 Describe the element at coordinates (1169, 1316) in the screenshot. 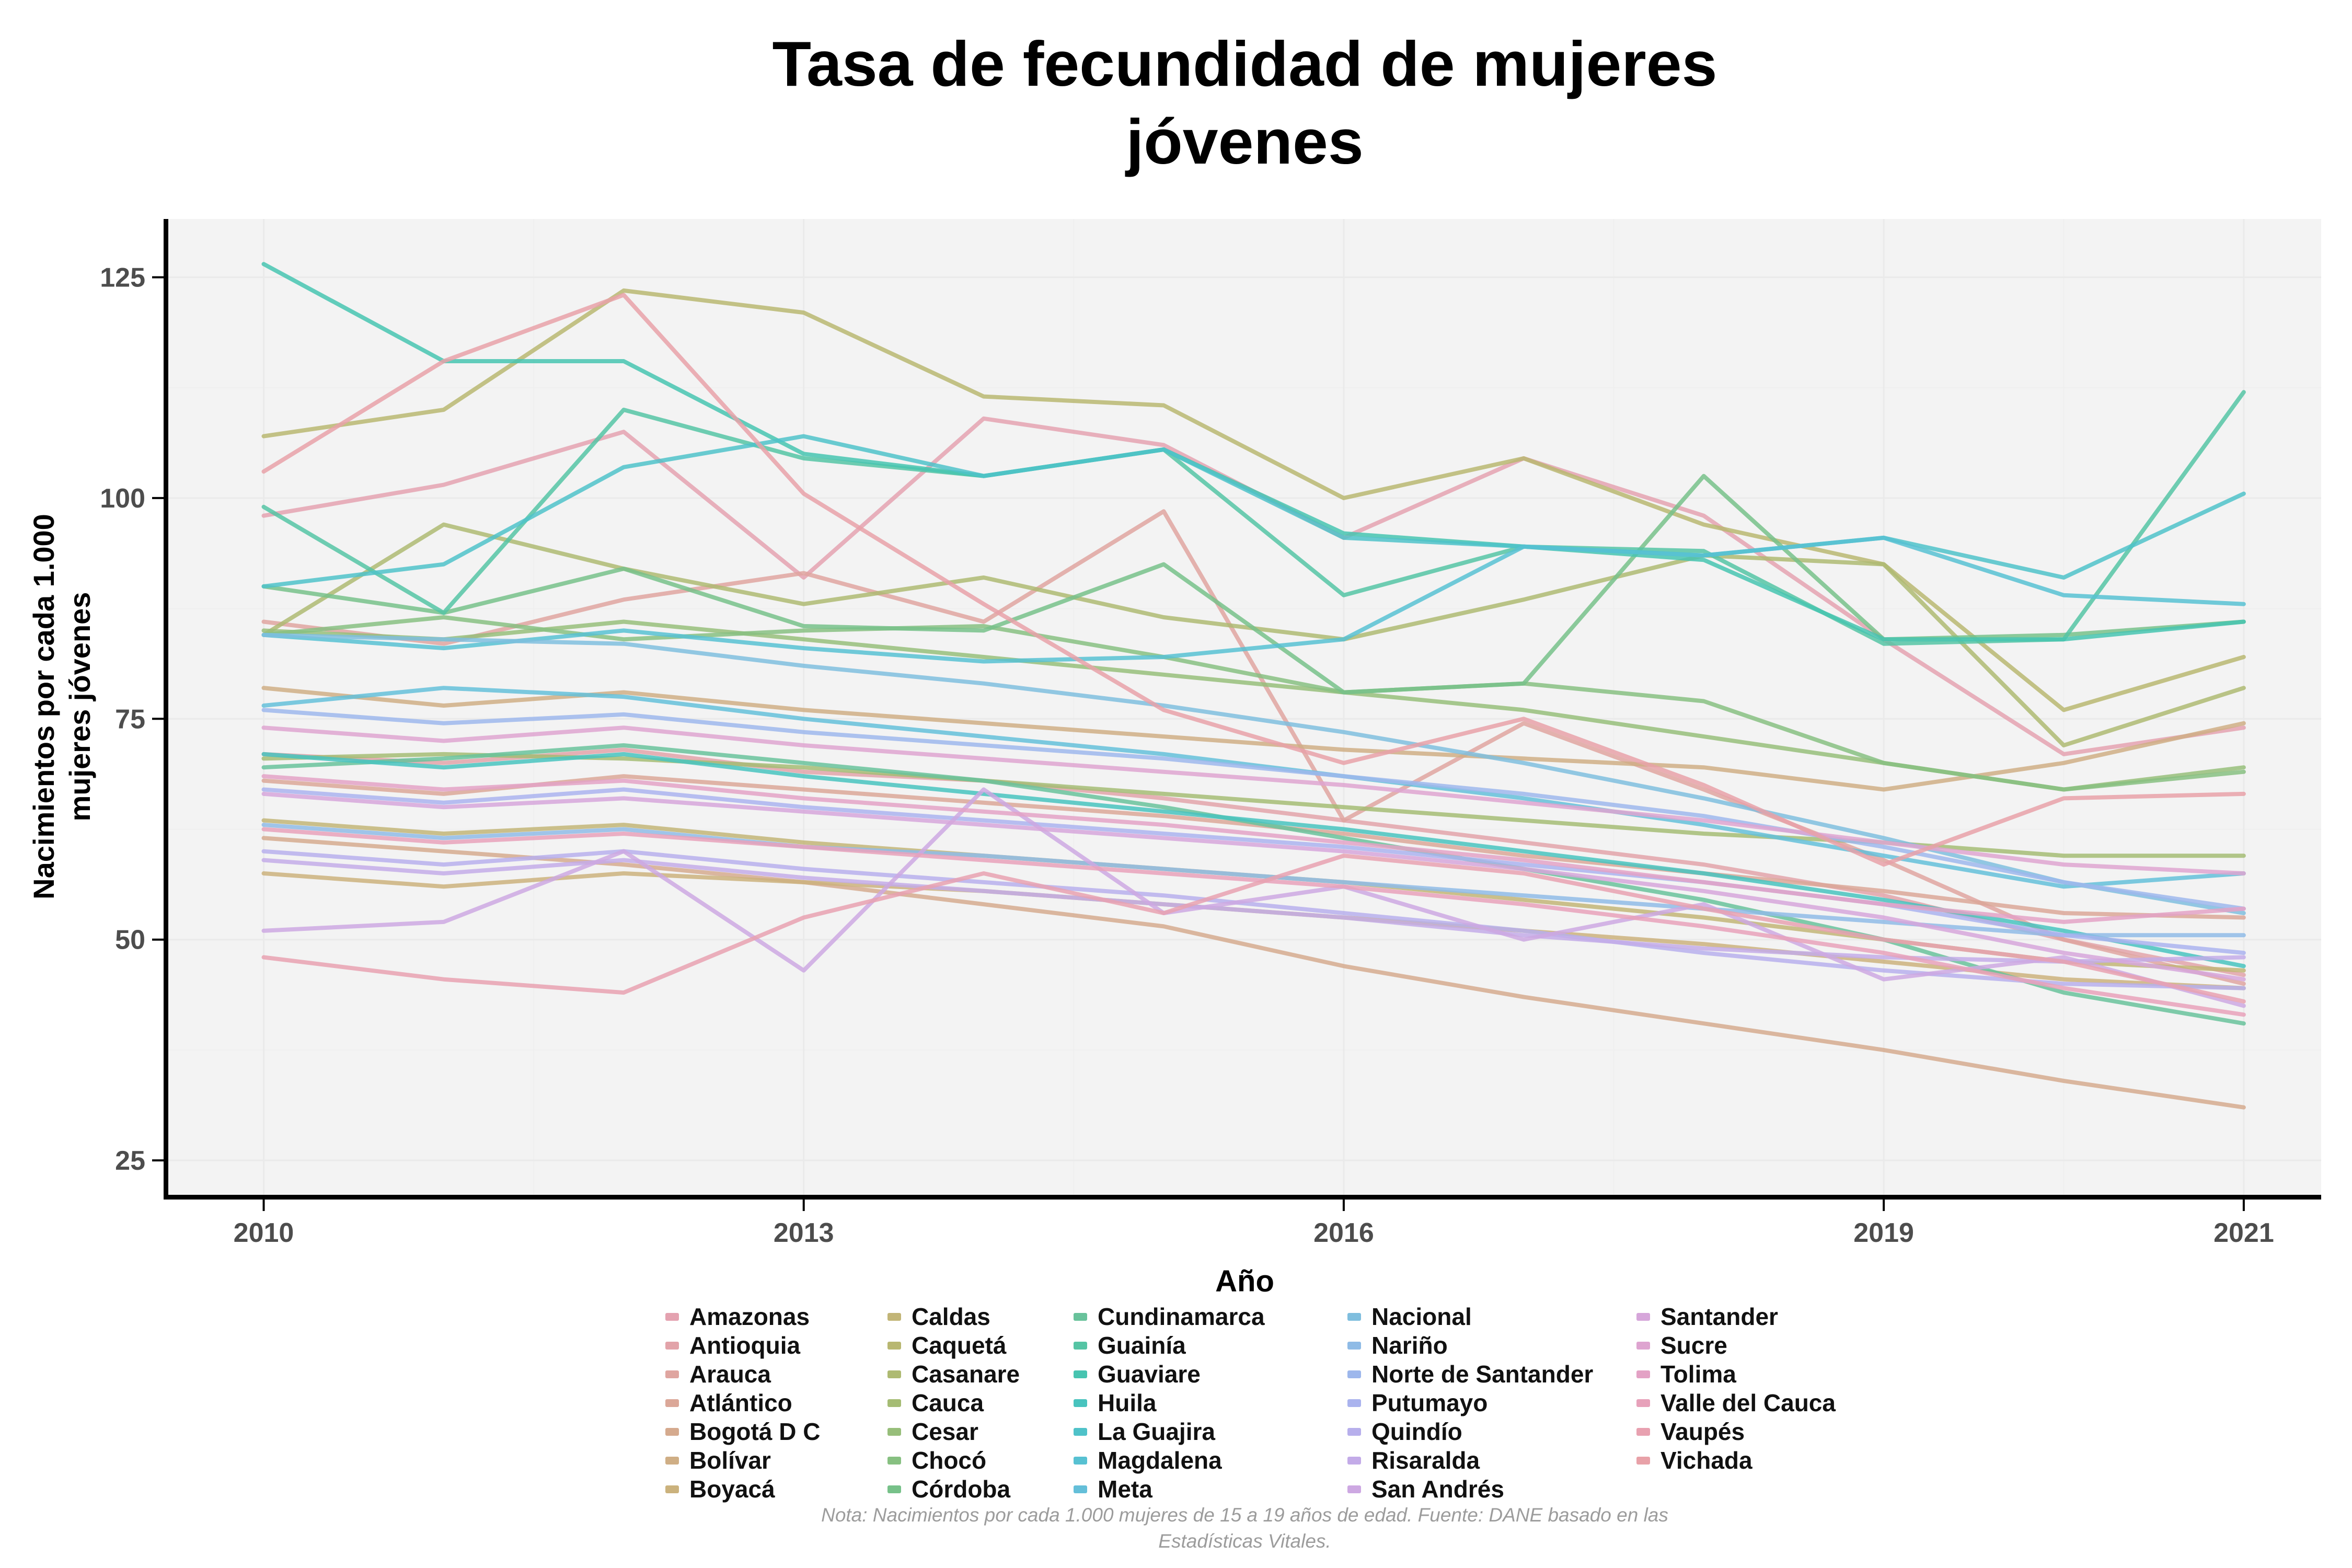

I see `legend-item: Cundinamarca` at that location.